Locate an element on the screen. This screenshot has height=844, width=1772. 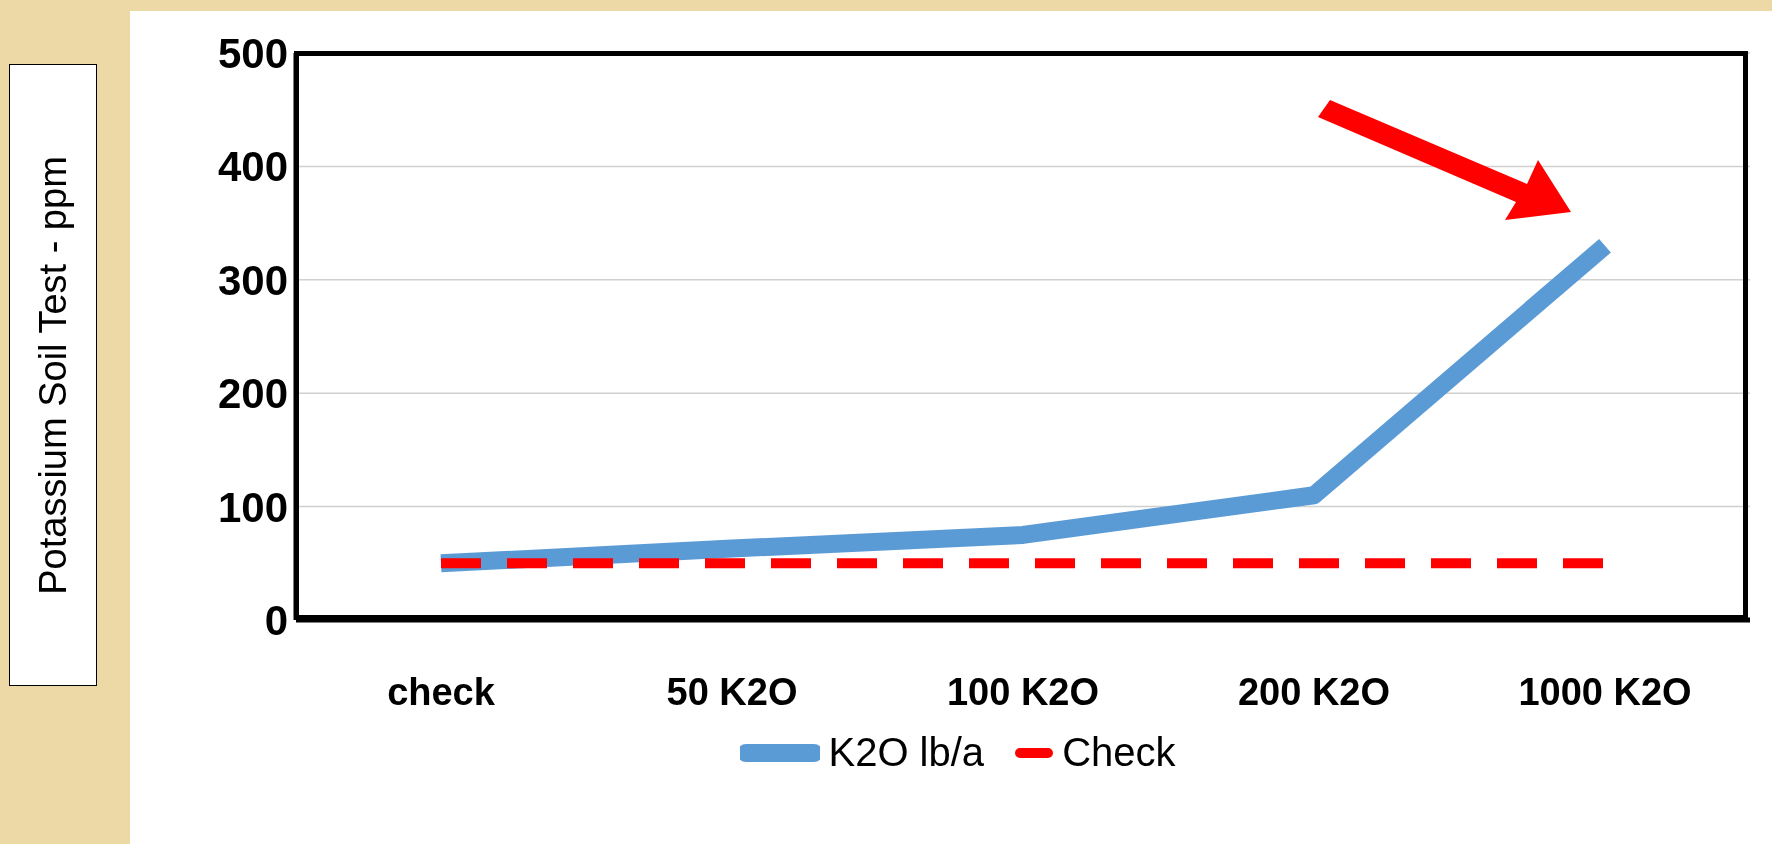
y-tick-label: 200 is located at coordinates (252, 394).